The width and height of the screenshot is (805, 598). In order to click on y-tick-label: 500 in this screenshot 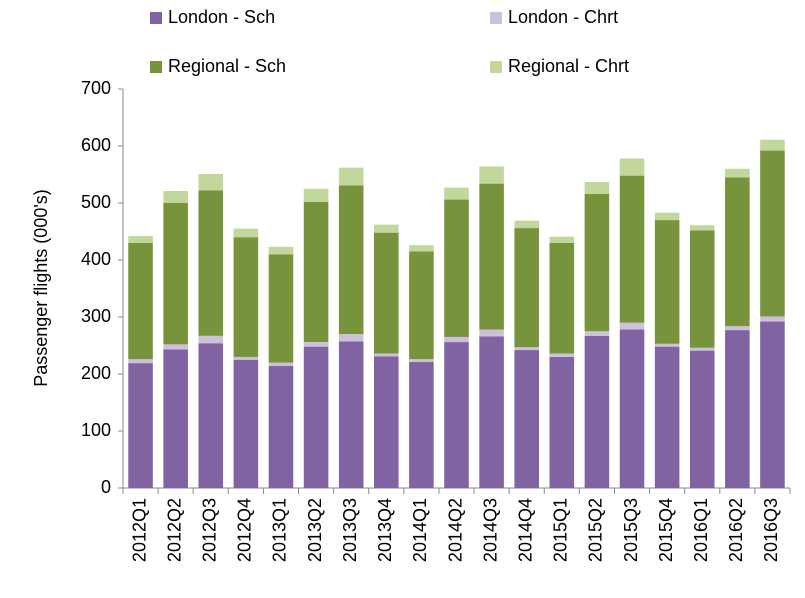, I will do `click(96, 202)`.